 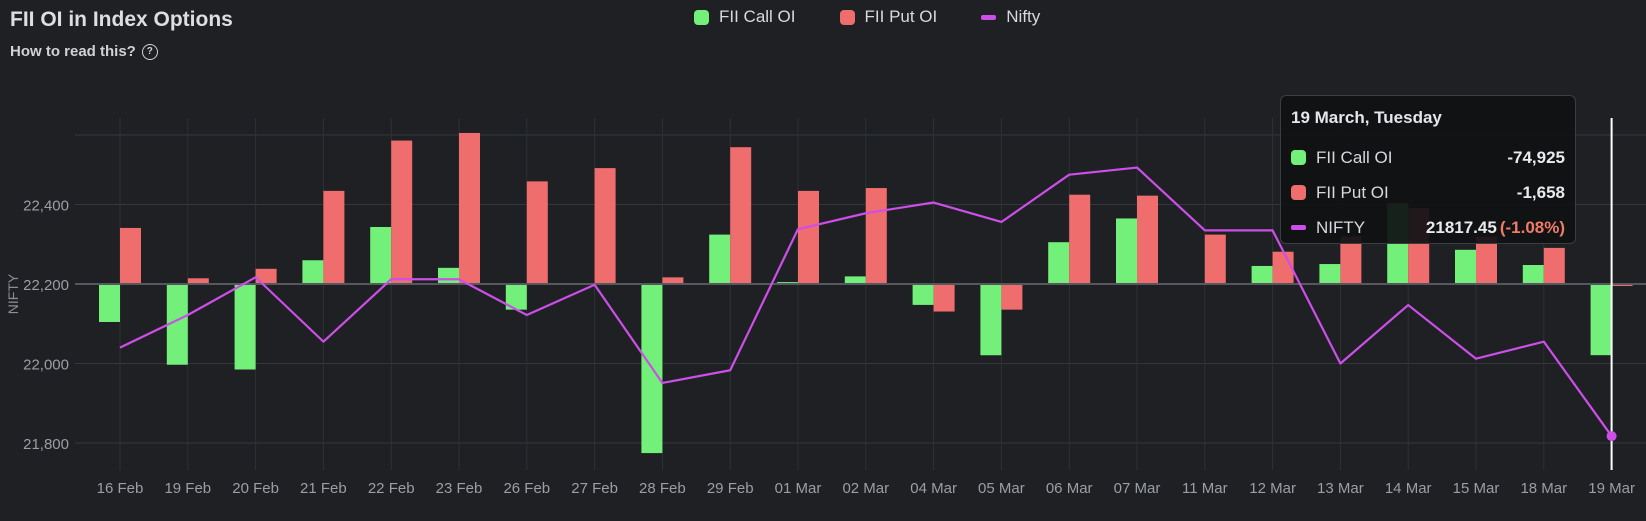 I want to click on x-tick-label: 12 Mar, so click(x=1272, y=488).